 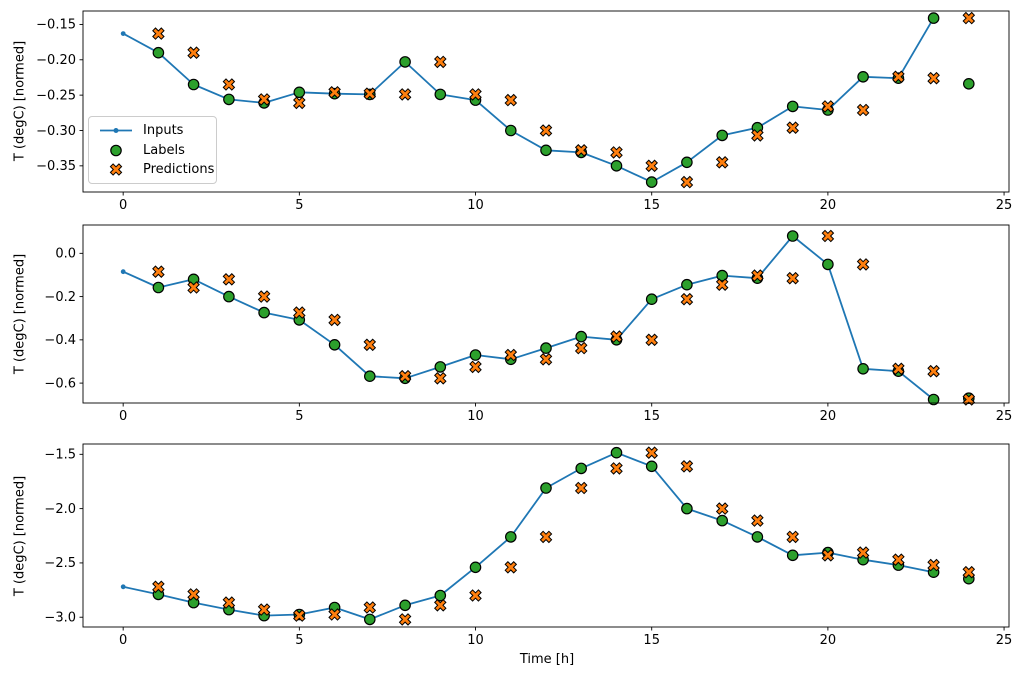 I want to click on x-tick-label: 20, so click(x=828, y=640).